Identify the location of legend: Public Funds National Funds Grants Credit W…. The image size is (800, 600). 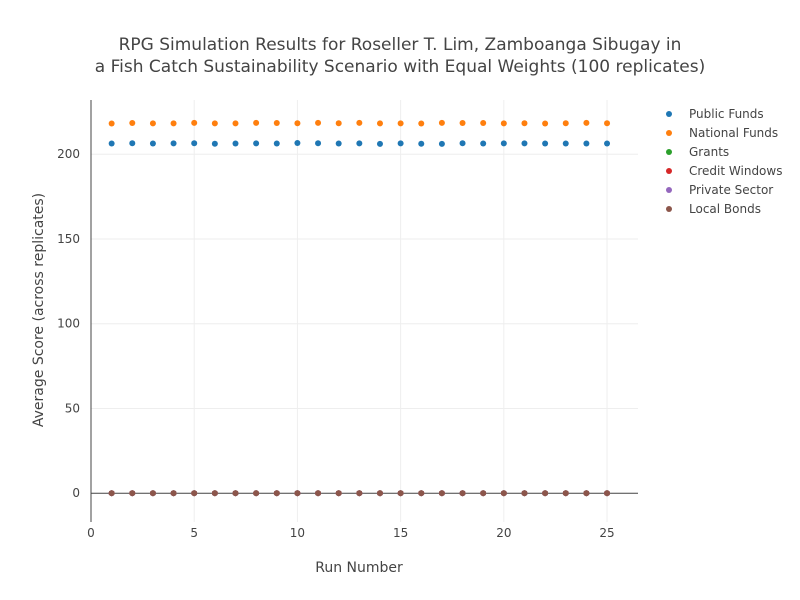
(724, 161).